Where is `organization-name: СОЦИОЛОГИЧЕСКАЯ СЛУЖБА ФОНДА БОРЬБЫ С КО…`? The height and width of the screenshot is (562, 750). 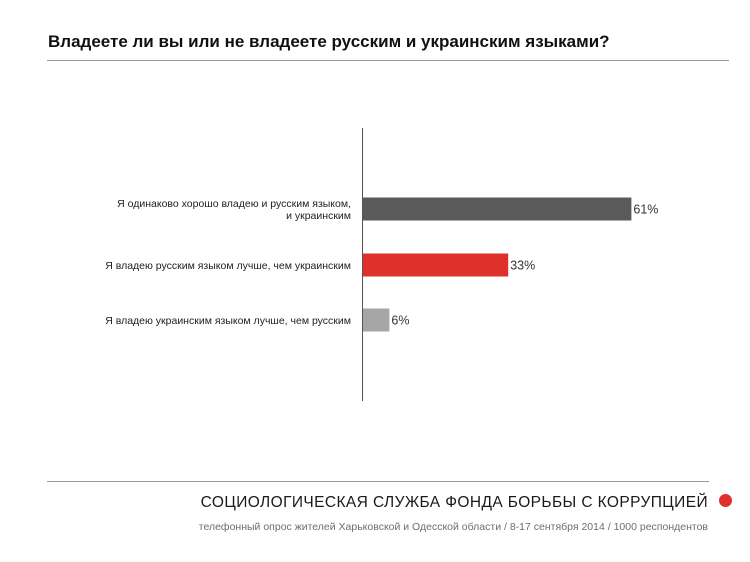
organization-name: СОЦИОЛОГИЧЕСКАЯ СЛУЖБА ФОНДА БОРЬБЫ С КО… is located at coordinates (454, 502).